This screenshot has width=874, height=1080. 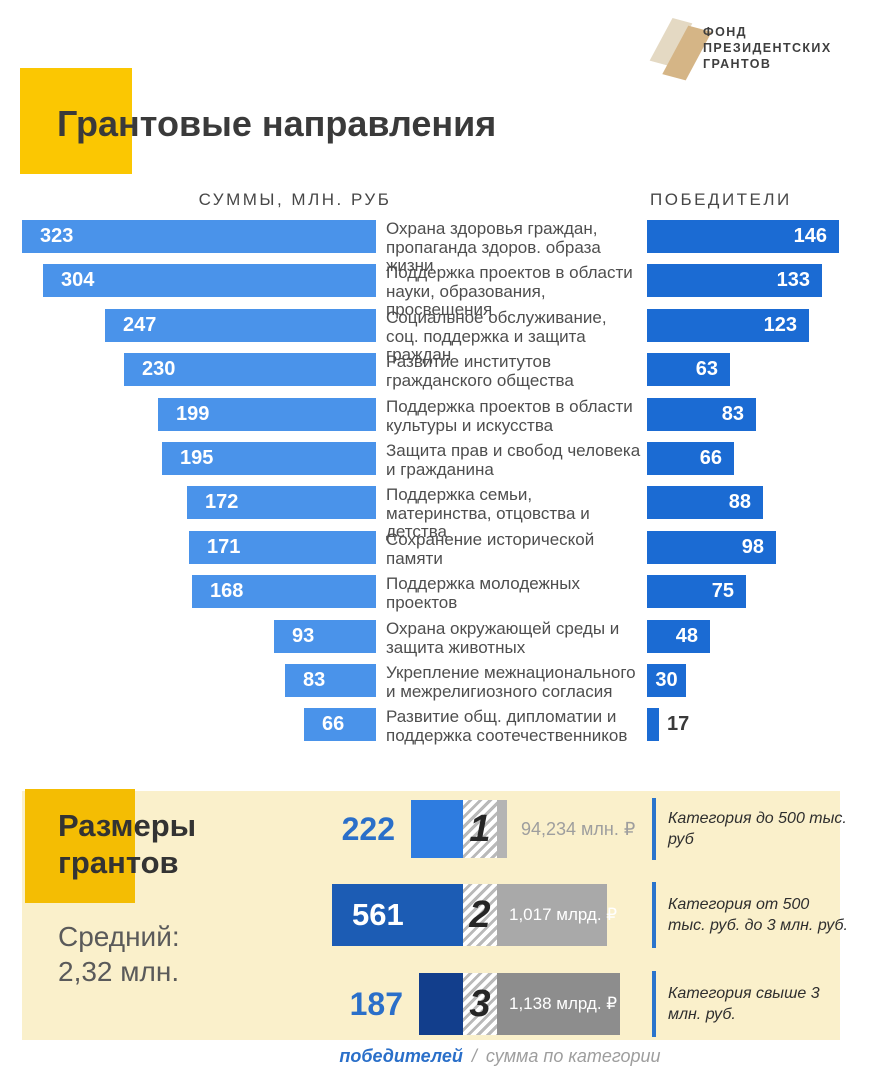 What do you see at coordinates (688, 369) in the screenshot?
I see `winners-bar: 63` at bounding box center [688, 369].